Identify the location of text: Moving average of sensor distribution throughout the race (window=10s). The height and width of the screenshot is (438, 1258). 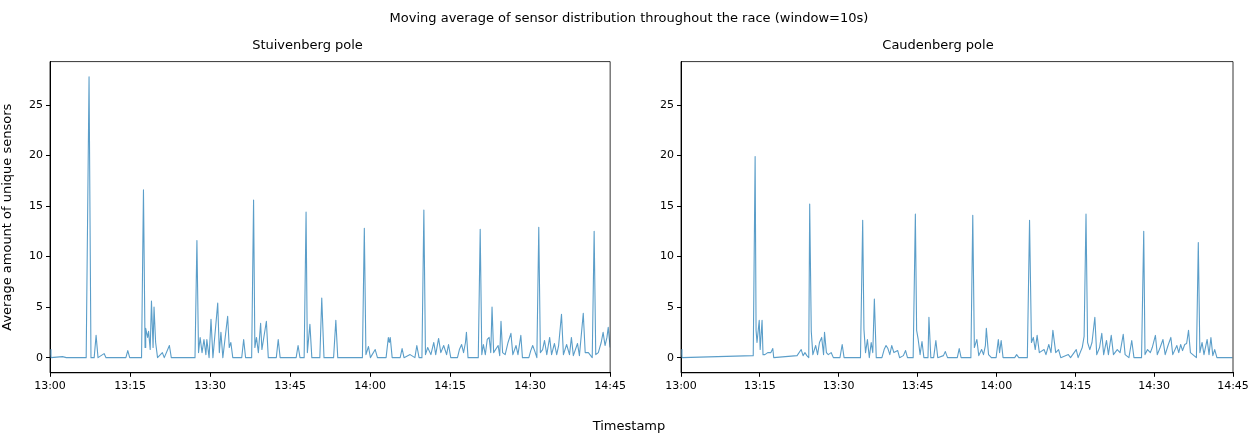
(629, 17).